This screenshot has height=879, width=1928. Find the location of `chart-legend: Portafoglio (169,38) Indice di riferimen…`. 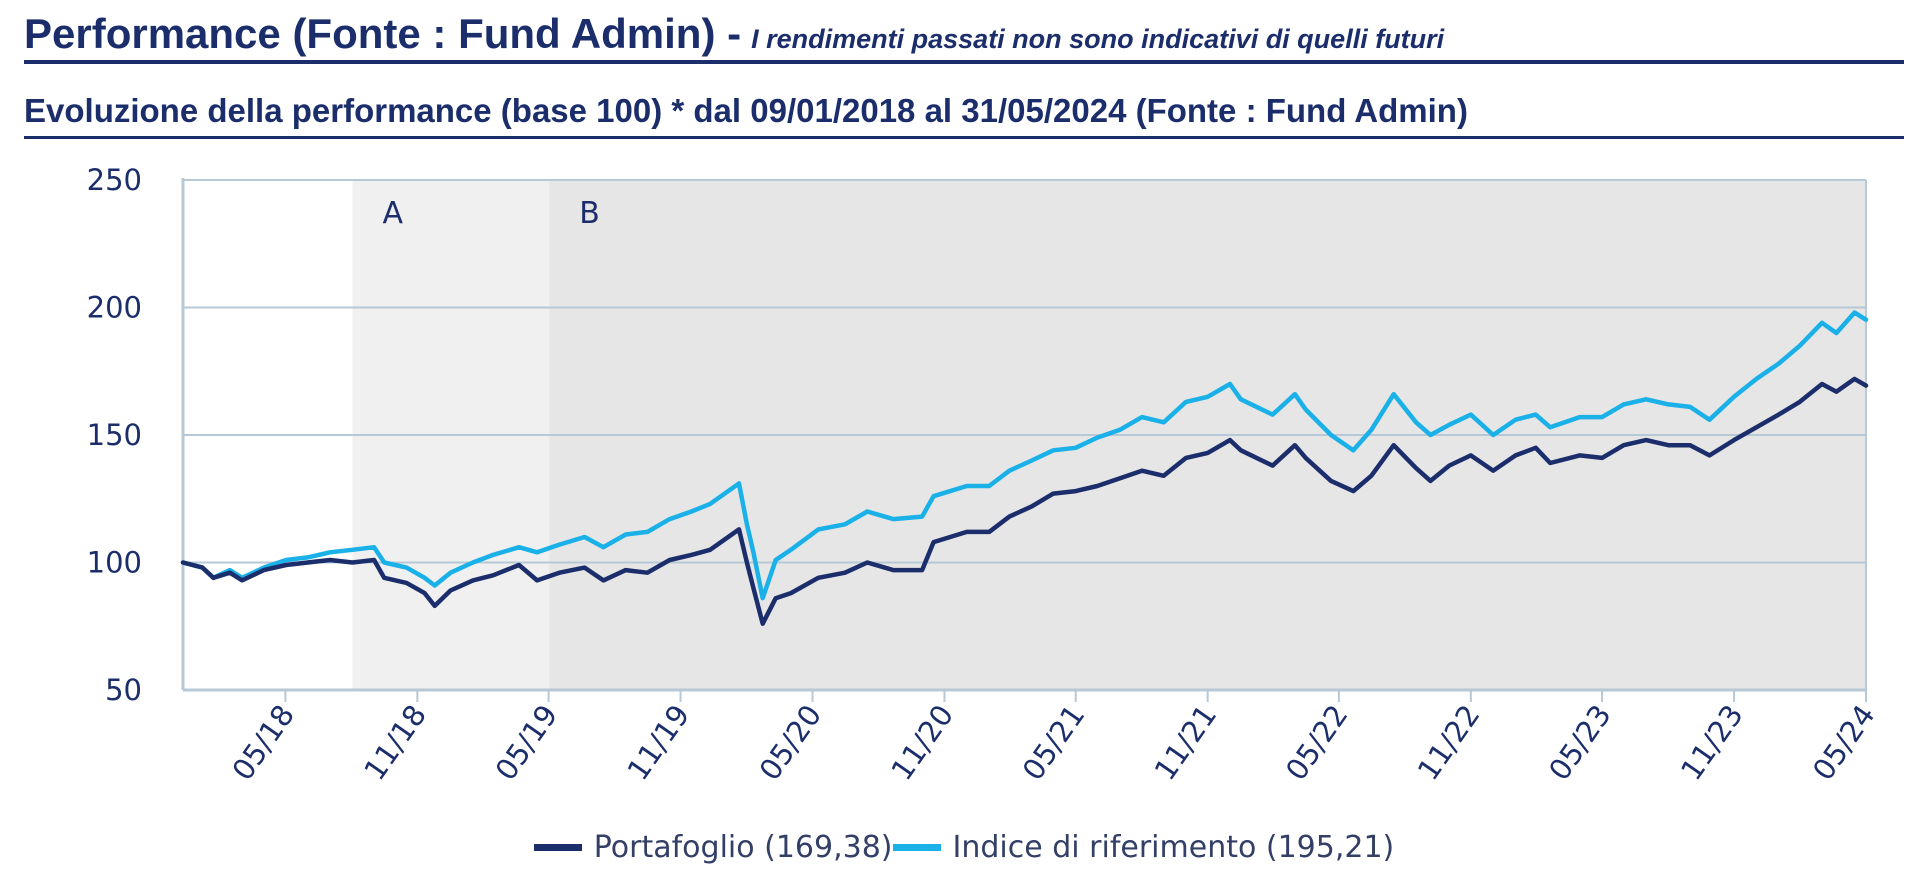

chart-legend: Portafoglio (169,38) Indice di riferimen… is located at coordinates (964, 847).